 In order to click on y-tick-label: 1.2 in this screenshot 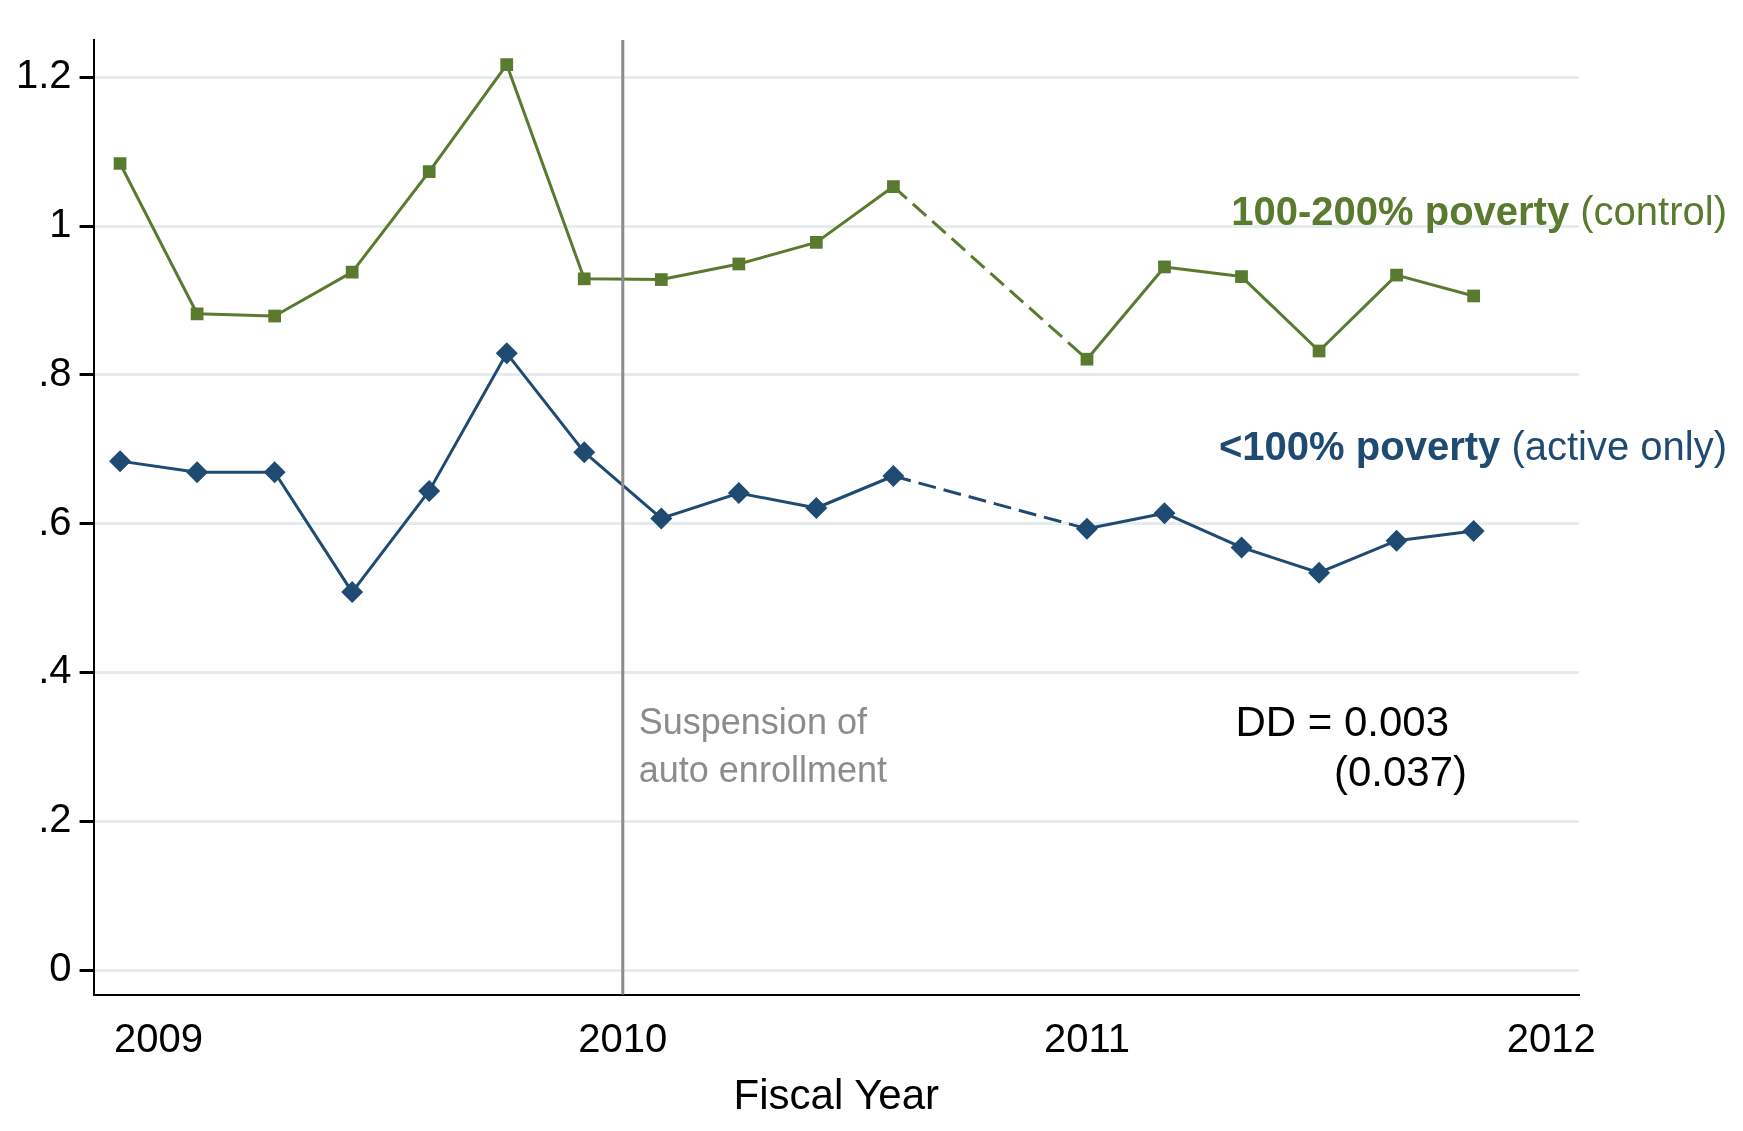, I will do `click(44, 74)`.